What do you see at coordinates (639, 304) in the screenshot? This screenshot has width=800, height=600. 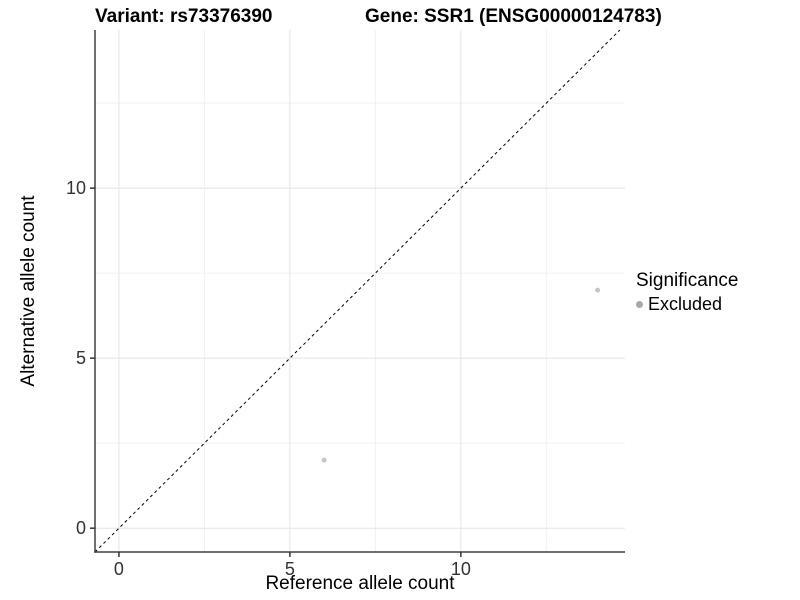 I see `legend-key-dot-icon` at bounding box center [639, 304].